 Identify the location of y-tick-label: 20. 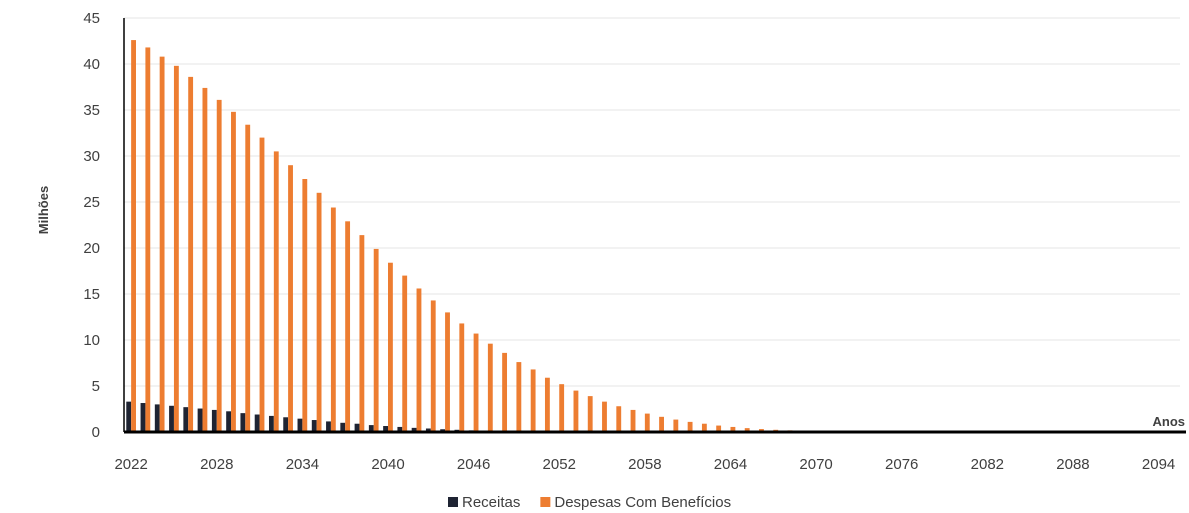
(91, 248).